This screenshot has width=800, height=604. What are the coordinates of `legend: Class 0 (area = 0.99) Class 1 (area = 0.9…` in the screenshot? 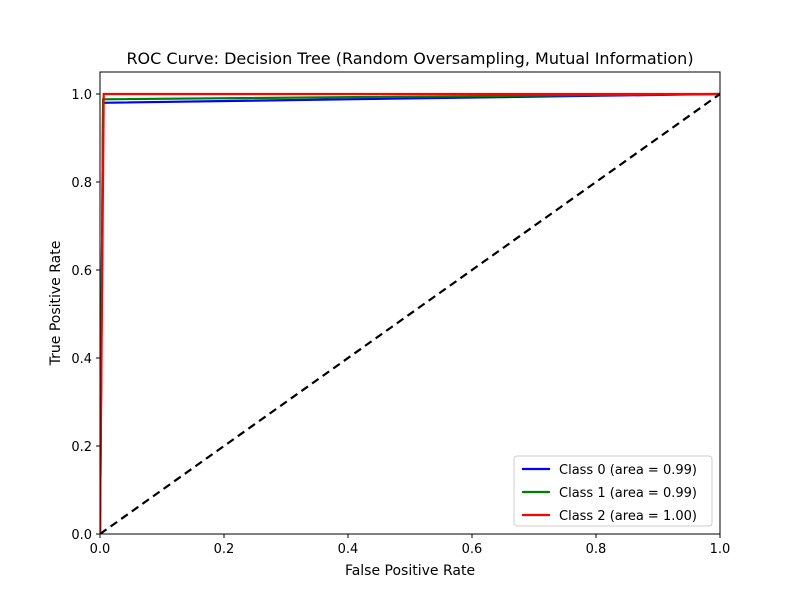 It's located at (613, 491).